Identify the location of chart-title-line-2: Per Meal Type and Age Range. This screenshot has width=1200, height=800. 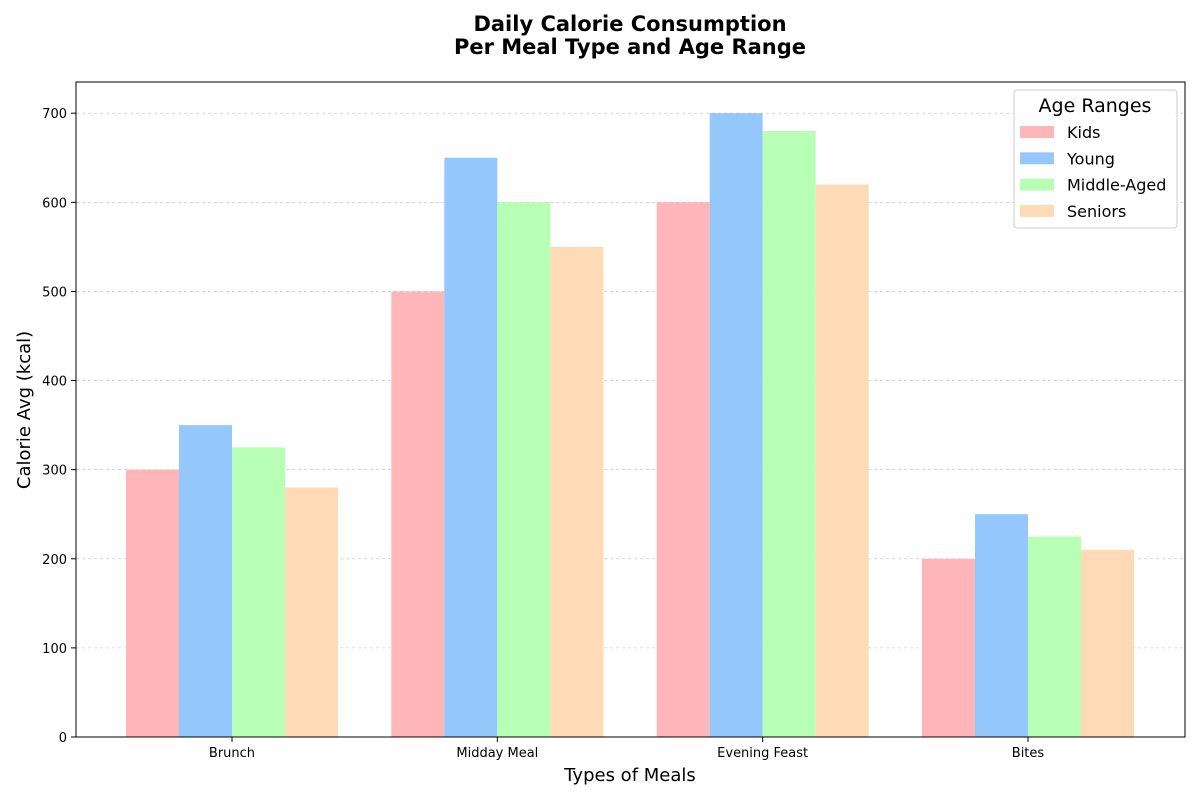
(630, 47).